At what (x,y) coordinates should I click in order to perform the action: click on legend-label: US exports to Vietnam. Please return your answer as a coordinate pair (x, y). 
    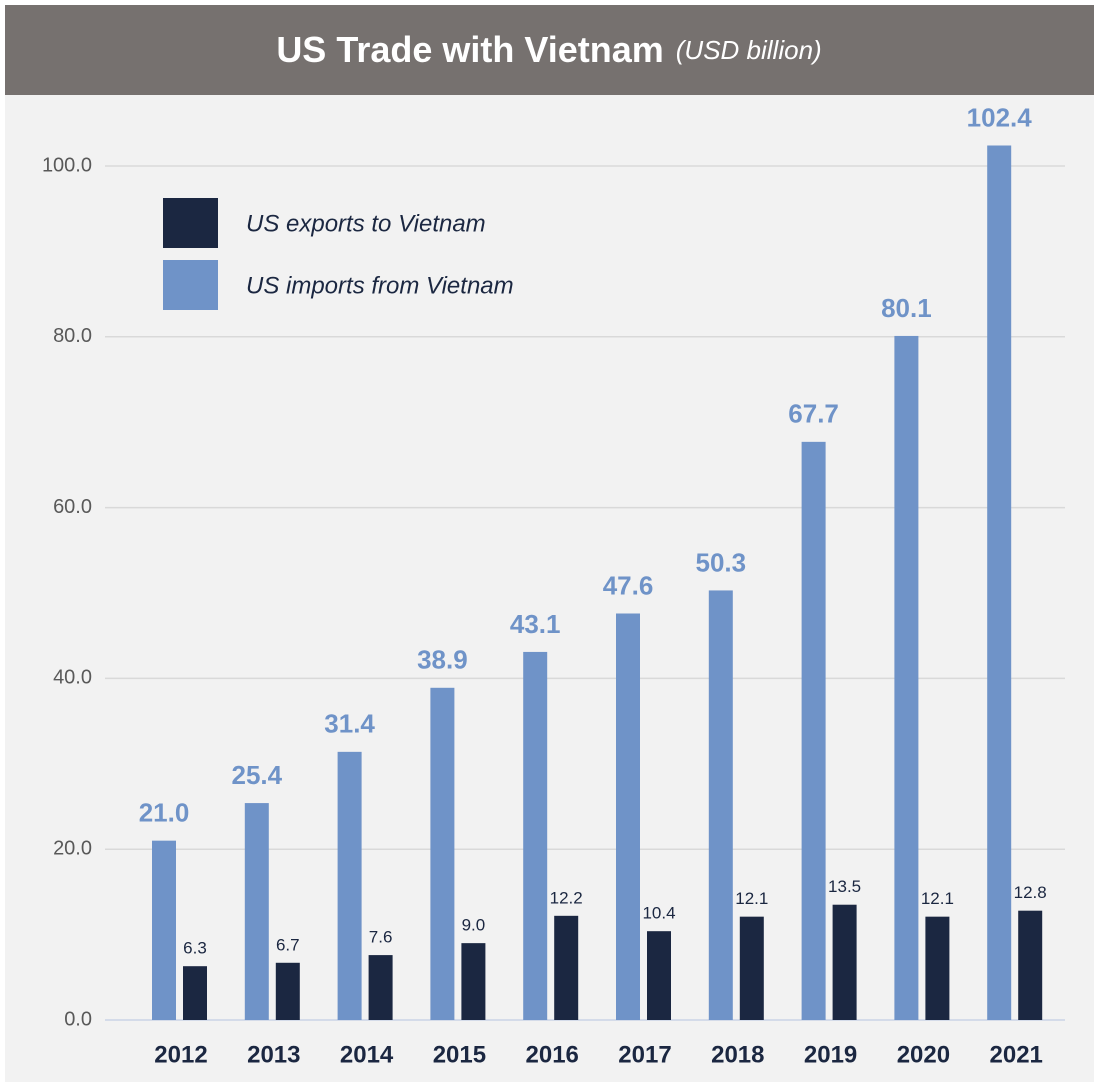
    Looking at the image, I should click on (366, 223).